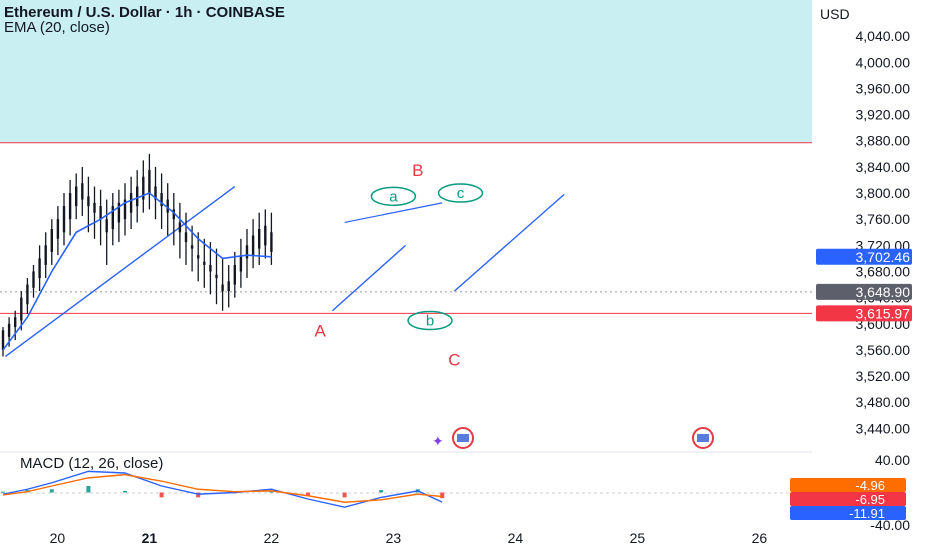 This screenshot has height=550, width=932. Describe the element at coordinates (835, 14) in the screenshot. I see `currency-label: USD` at that location.